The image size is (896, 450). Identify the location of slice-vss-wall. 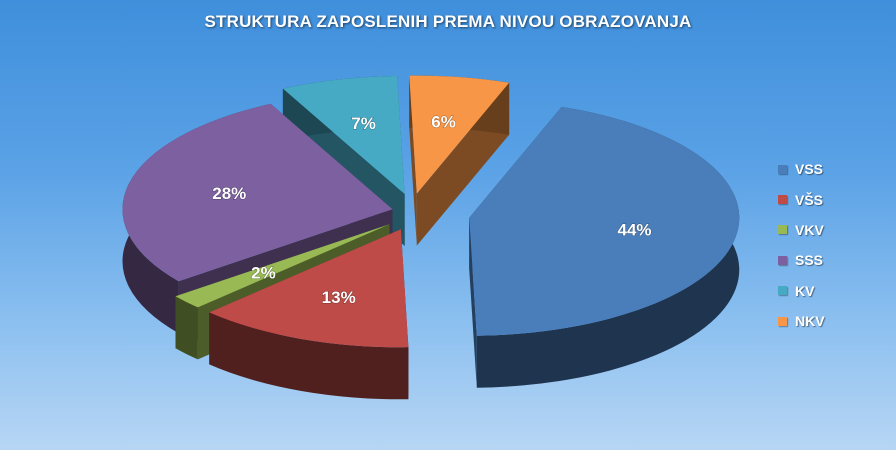
(473, 302).